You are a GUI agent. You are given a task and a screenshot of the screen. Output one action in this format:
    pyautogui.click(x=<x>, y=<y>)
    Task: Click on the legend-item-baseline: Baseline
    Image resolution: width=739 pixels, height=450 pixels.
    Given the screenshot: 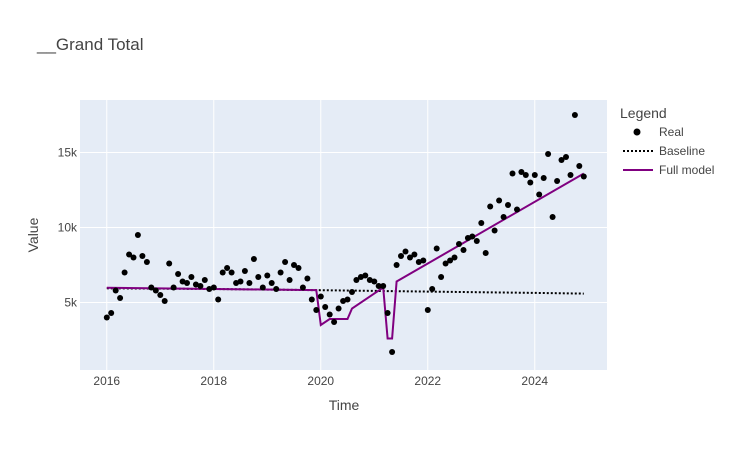 What is the action you would take?
    pyautogui.click(x=664, y=151)
    